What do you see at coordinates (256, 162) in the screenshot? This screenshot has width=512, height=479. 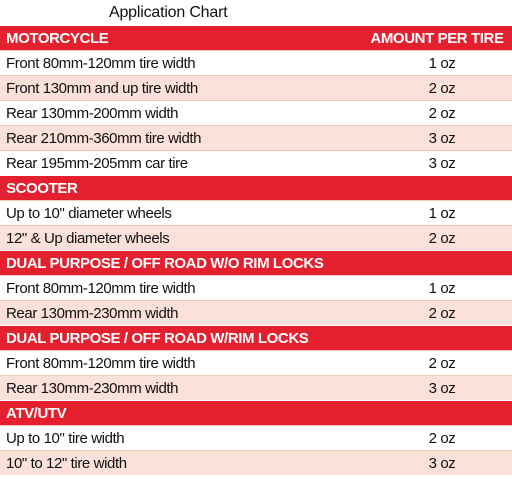 I see `table-row: Rear 195mm-205mm car tire 3 oz` at bounding box center [256, 162].